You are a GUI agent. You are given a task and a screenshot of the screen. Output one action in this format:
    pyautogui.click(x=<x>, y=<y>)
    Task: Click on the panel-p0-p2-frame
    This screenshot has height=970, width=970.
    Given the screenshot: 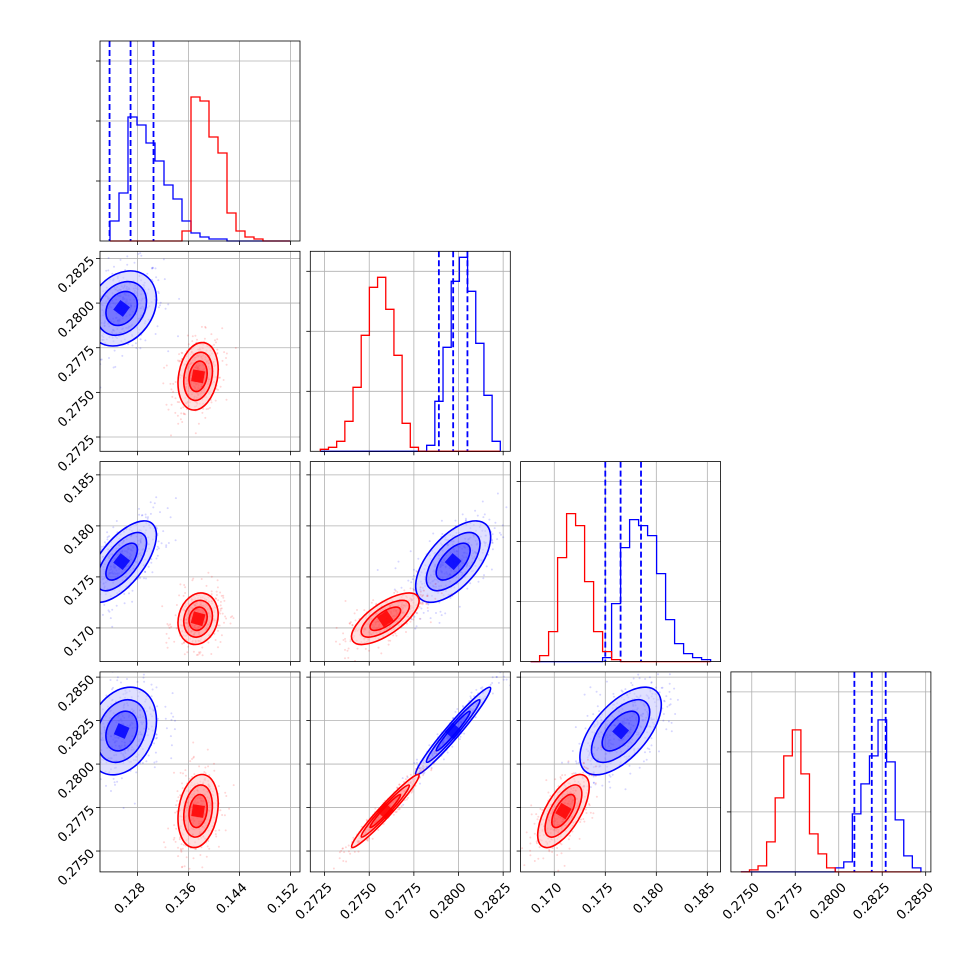 What is the action you would take?
    pyautogui.click(x=200, y=562)
    